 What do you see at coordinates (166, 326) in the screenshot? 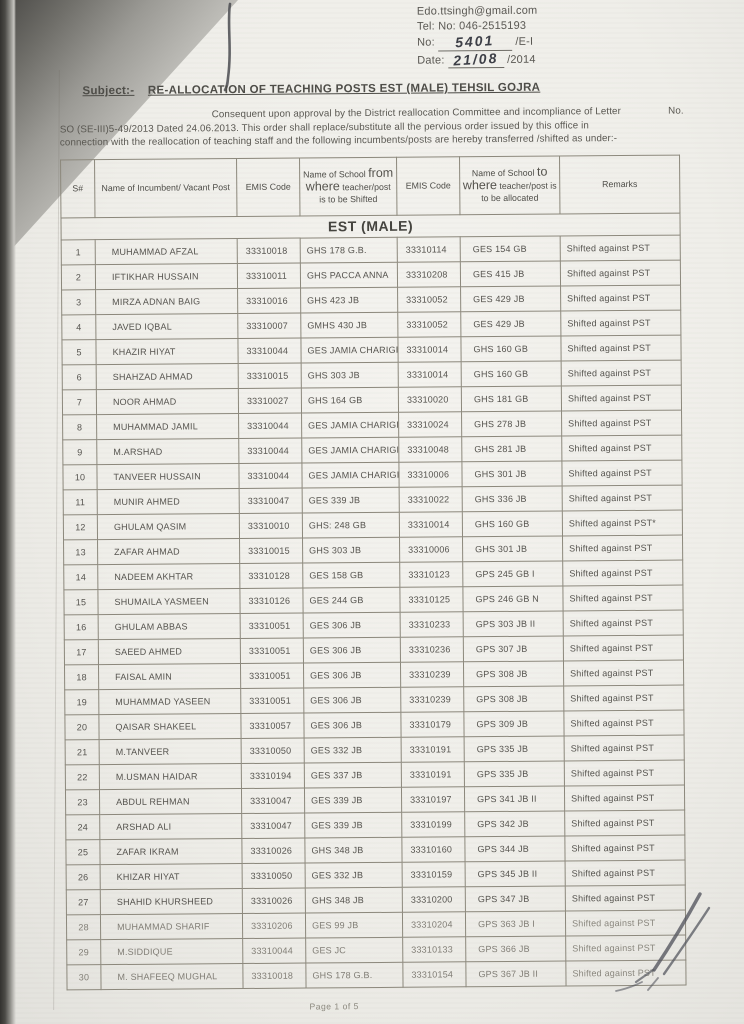
I see `cell-incumbent-name: JAVED IQBAL` at bounding box center [166, 326].